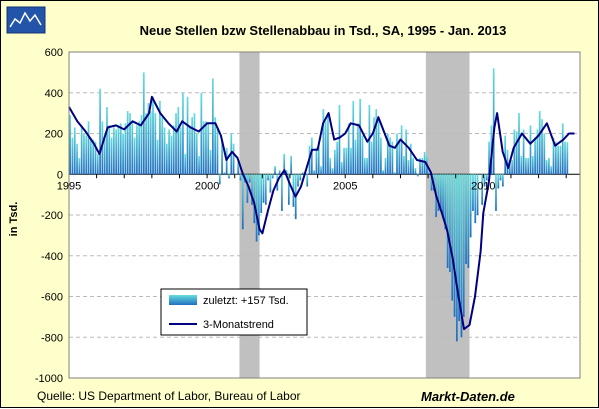 This screenshot has width=599, height=409. Describe the element at coordinates (14, 219) in the screenshot. I see `y-axis-label: in Tsd.` at that location.